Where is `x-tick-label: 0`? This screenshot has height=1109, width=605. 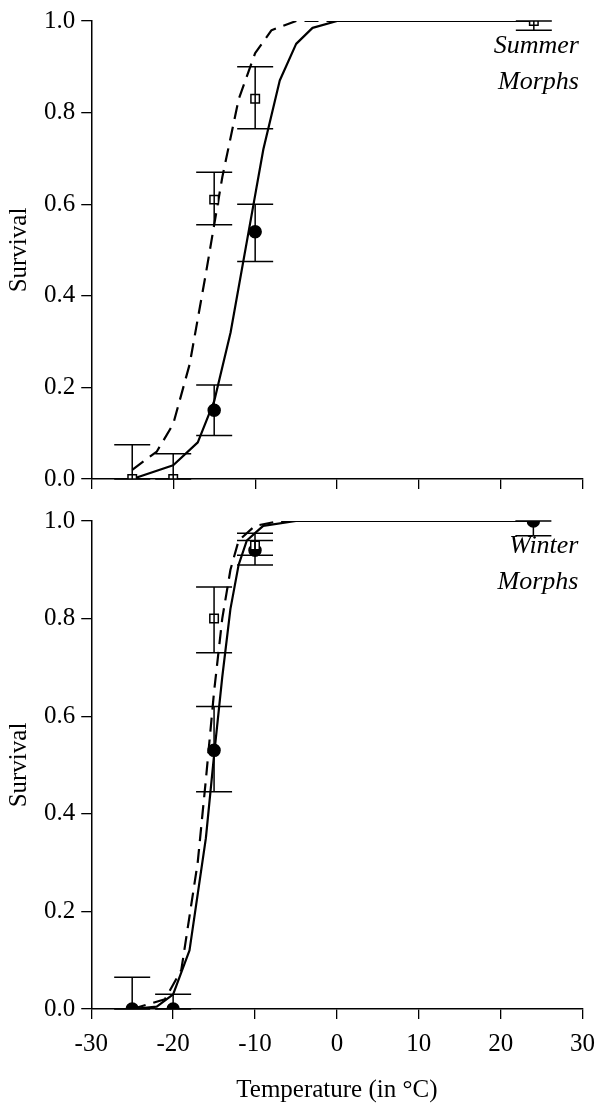
x-tick-label: 0 is located at coordinates (337, 1042).